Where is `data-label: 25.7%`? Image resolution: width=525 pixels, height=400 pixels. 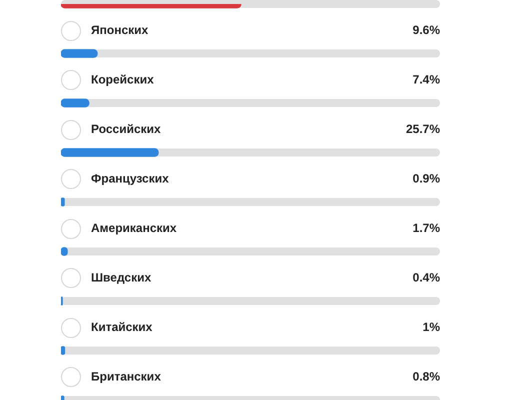 data-label: 25.7% is located at coordinates (423, 129).